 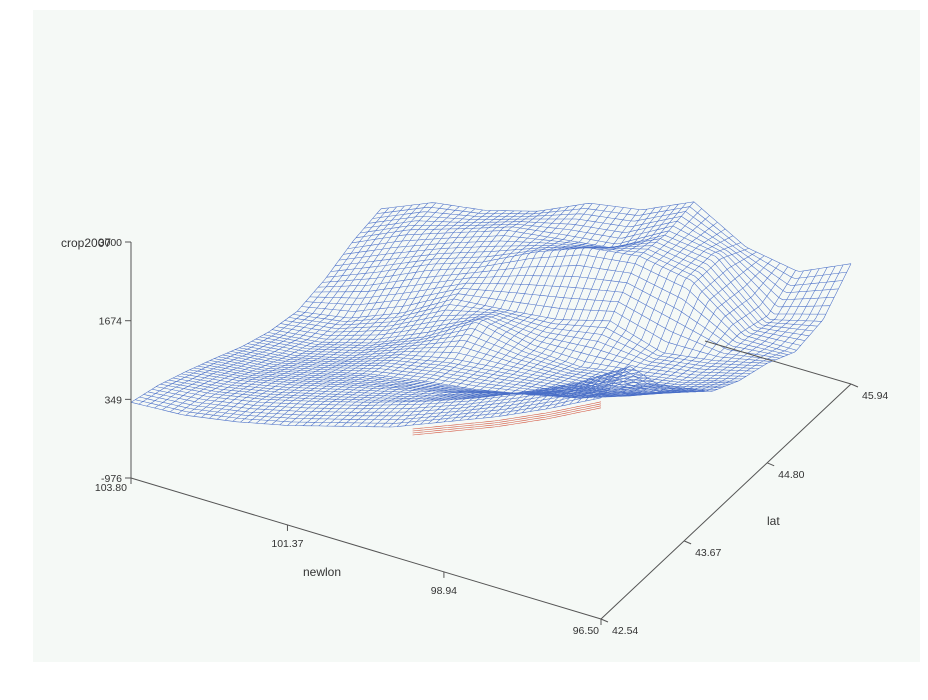 I want to click on y-tick-label: 42.54, so click(x=625, y=631).